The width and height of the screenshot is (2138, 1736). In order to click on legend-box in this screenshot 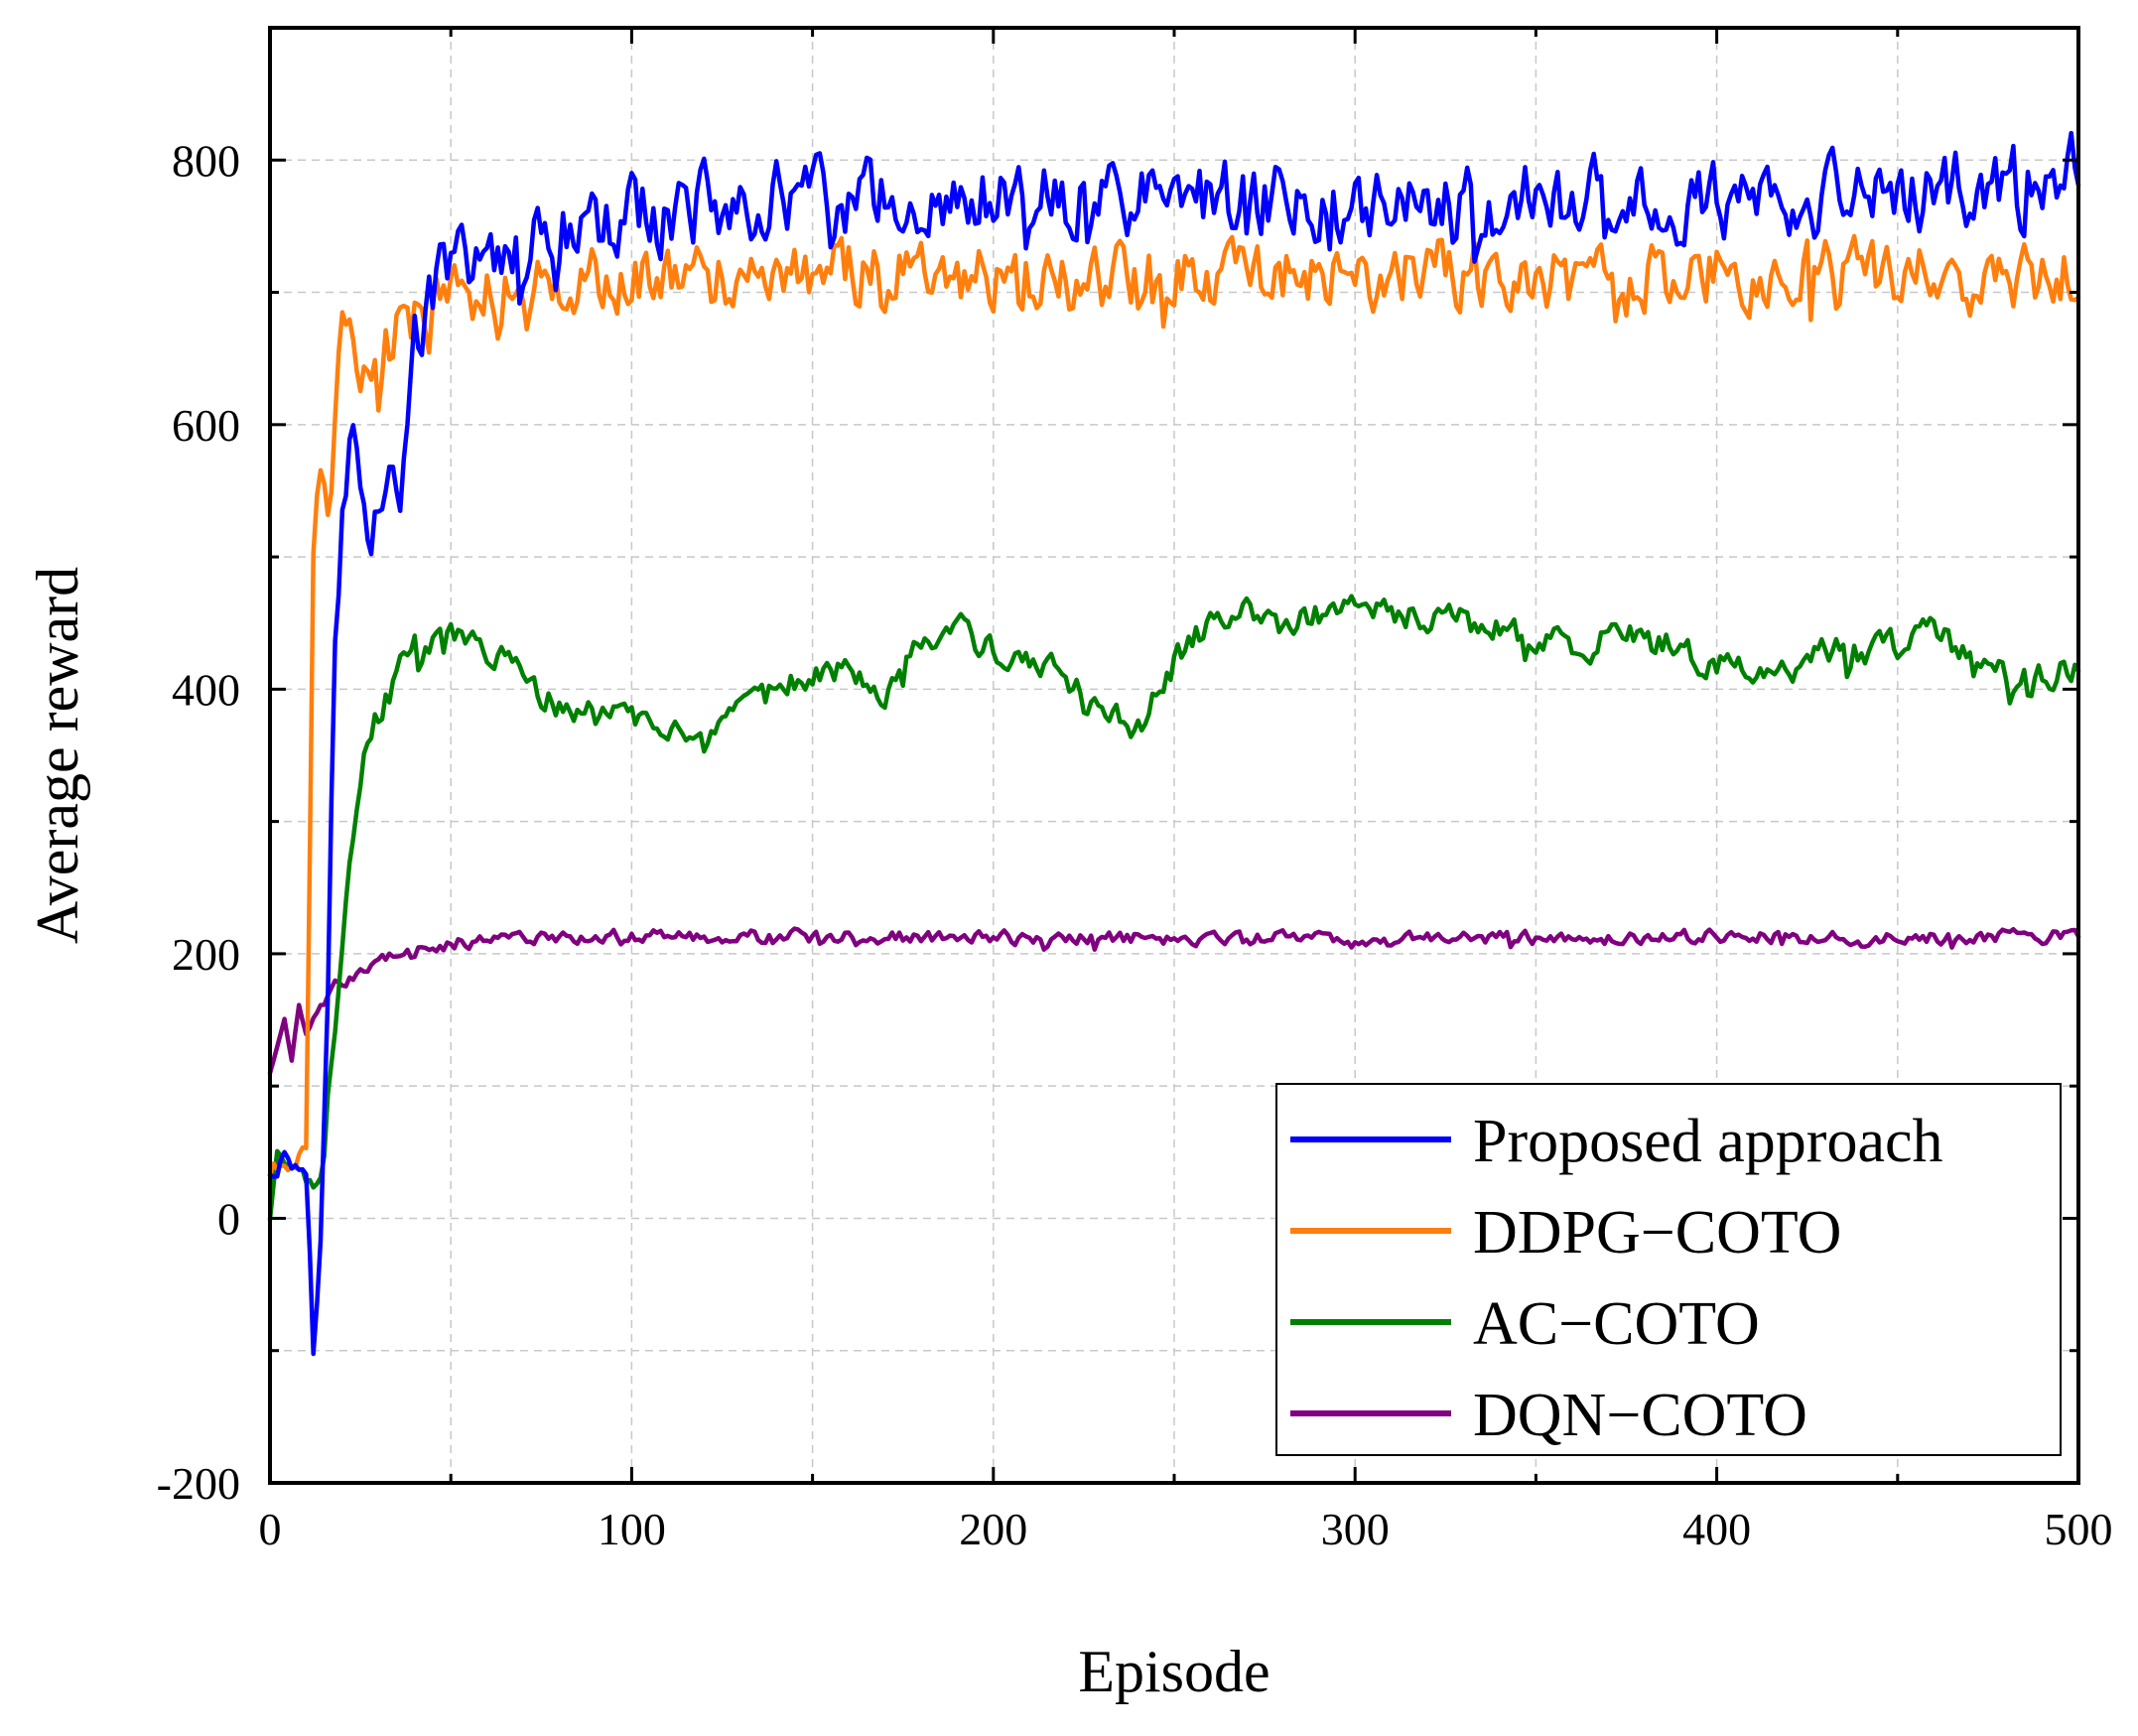, I will do `click(1668, 1269)`.